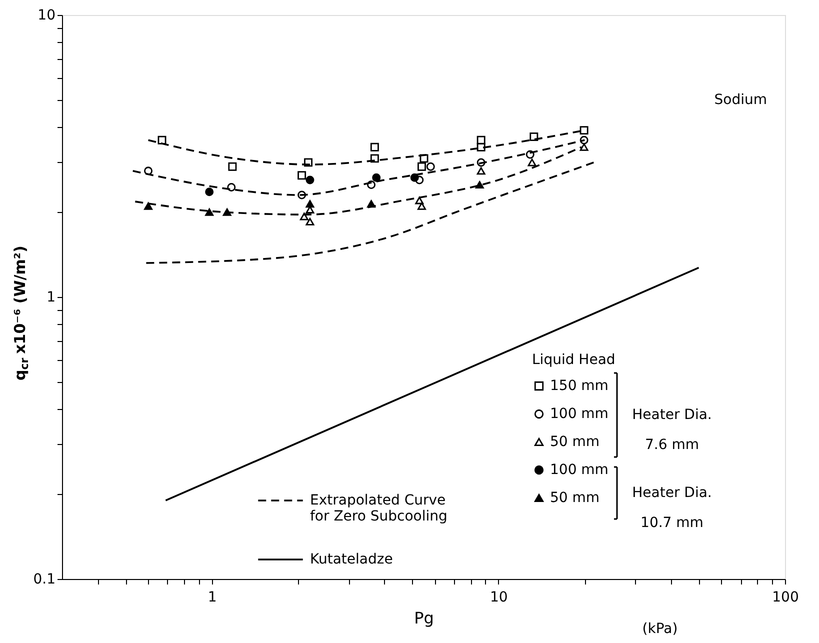 Image resolution: width=819 pixels, height=643 pixels. Describe the element at coordinates (672, 430) in the screenshot. I see `annotation: Heater Dia. 7.6 mm` at that location.